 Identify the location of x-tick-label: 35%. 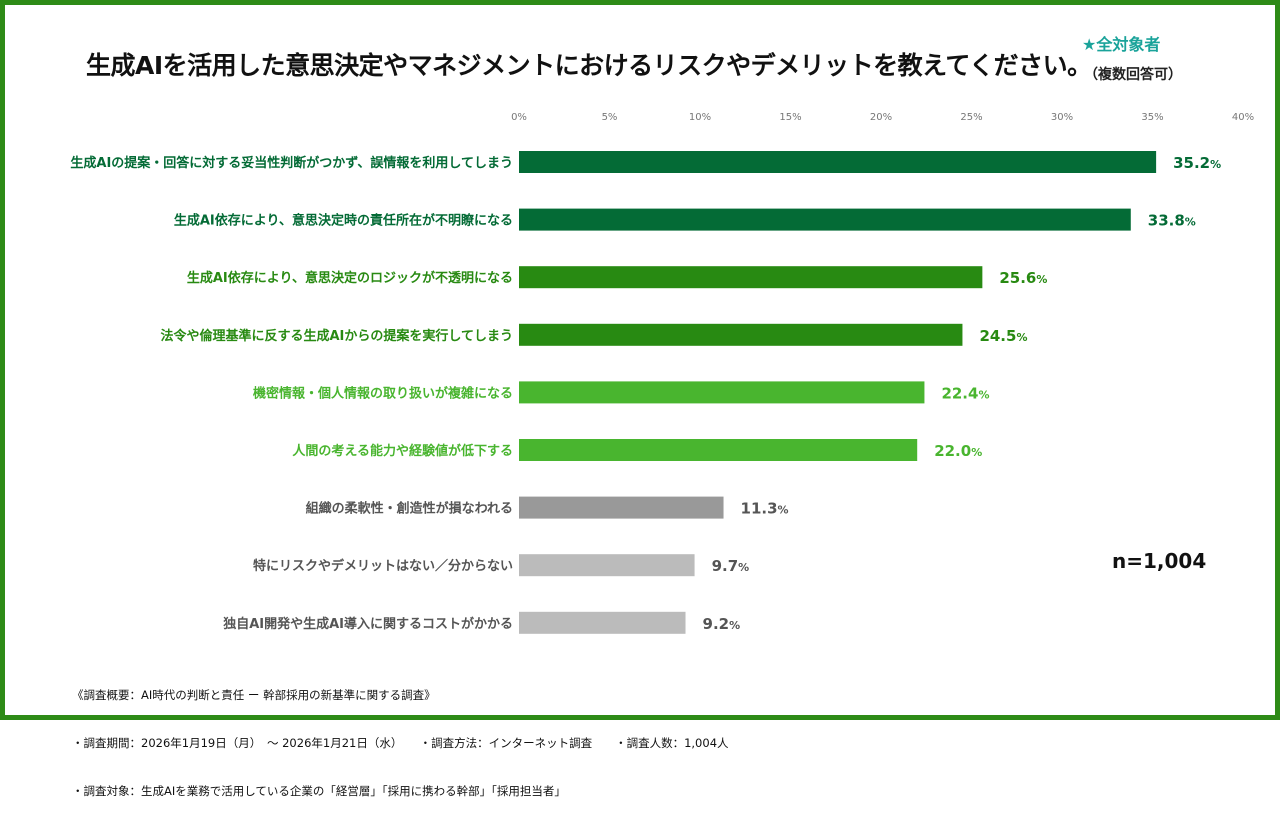
(1152, 117).